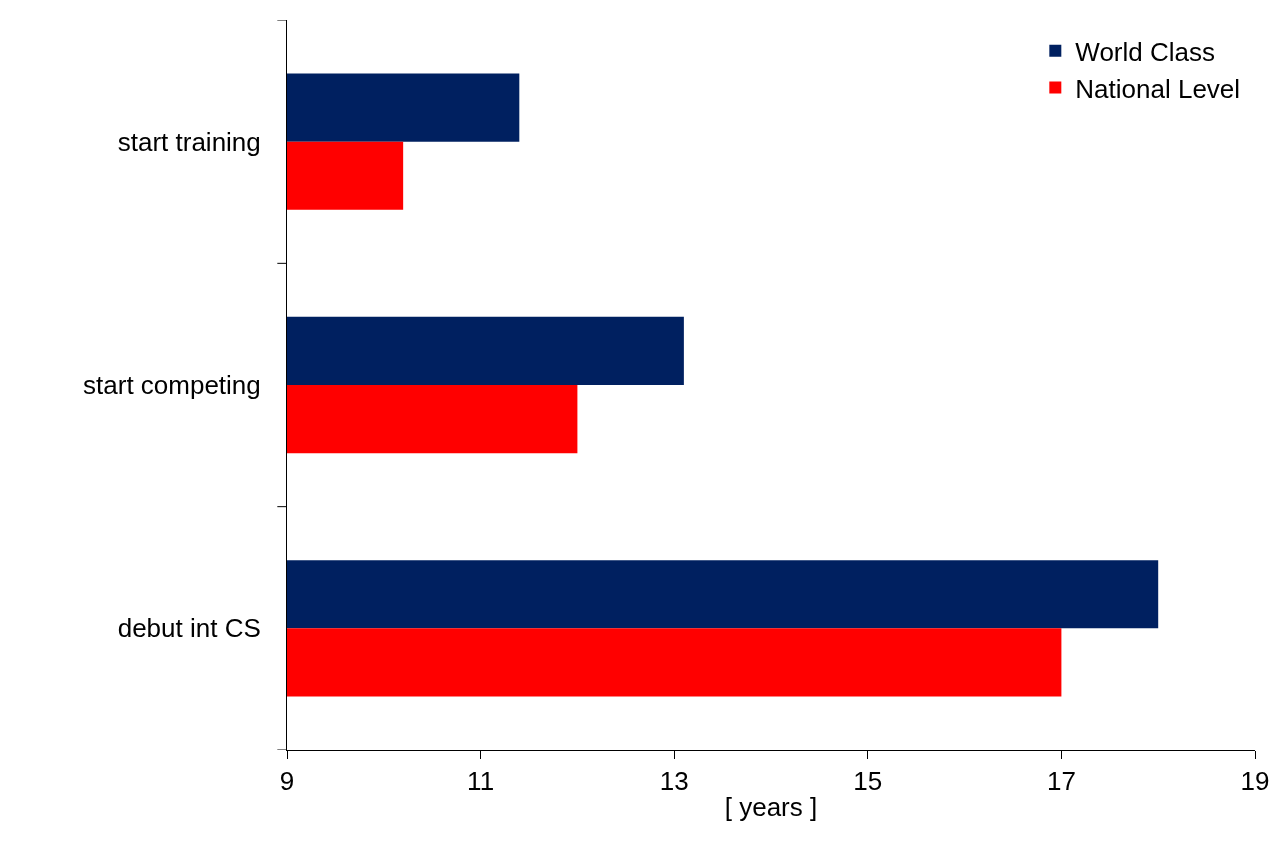 Image resolution: width=1272 pixels, height=856 pixels. I want to click on x-tick-label: 11, so click(481, 781).